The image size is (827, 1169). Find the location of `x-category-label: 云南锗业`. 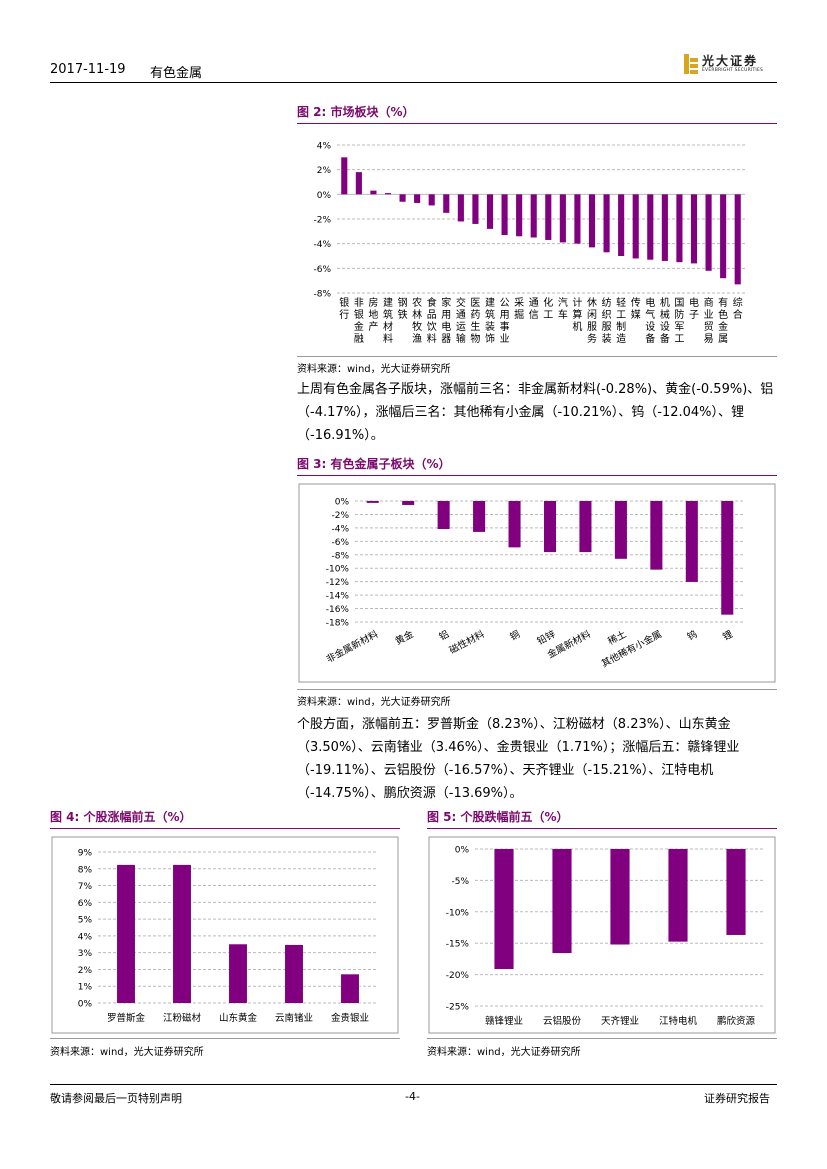

x-category-label: 云南锗业 is located at coordinates (294, 1018).